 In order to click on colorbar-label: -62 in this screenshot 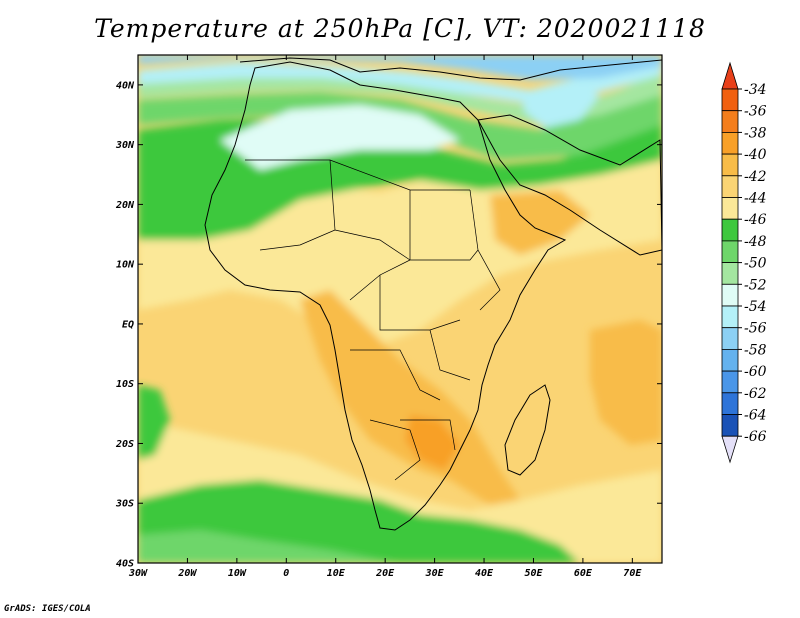, I will do `click(755, 394)`.